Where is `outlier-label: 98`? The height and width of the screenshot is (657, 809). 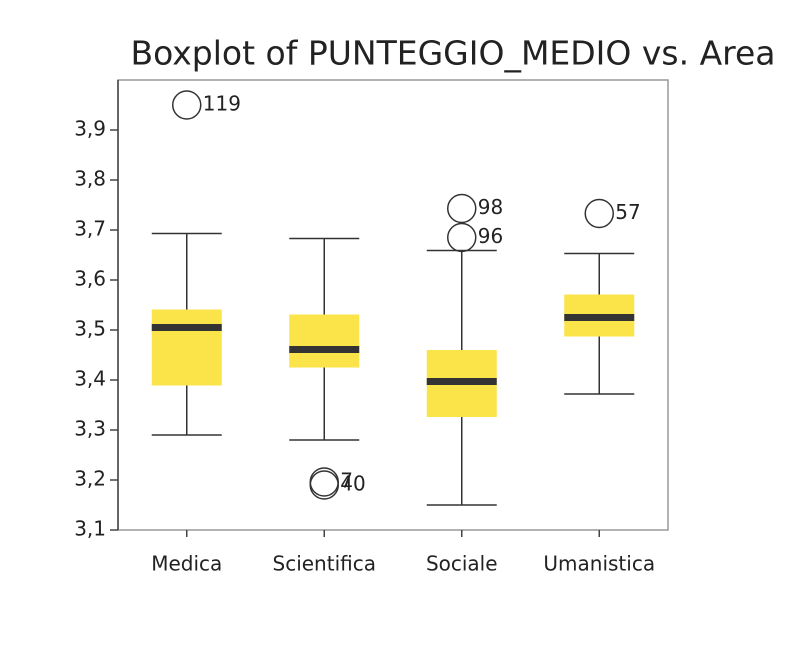 outlier-label: 98 is located at coordinates (490, 207).